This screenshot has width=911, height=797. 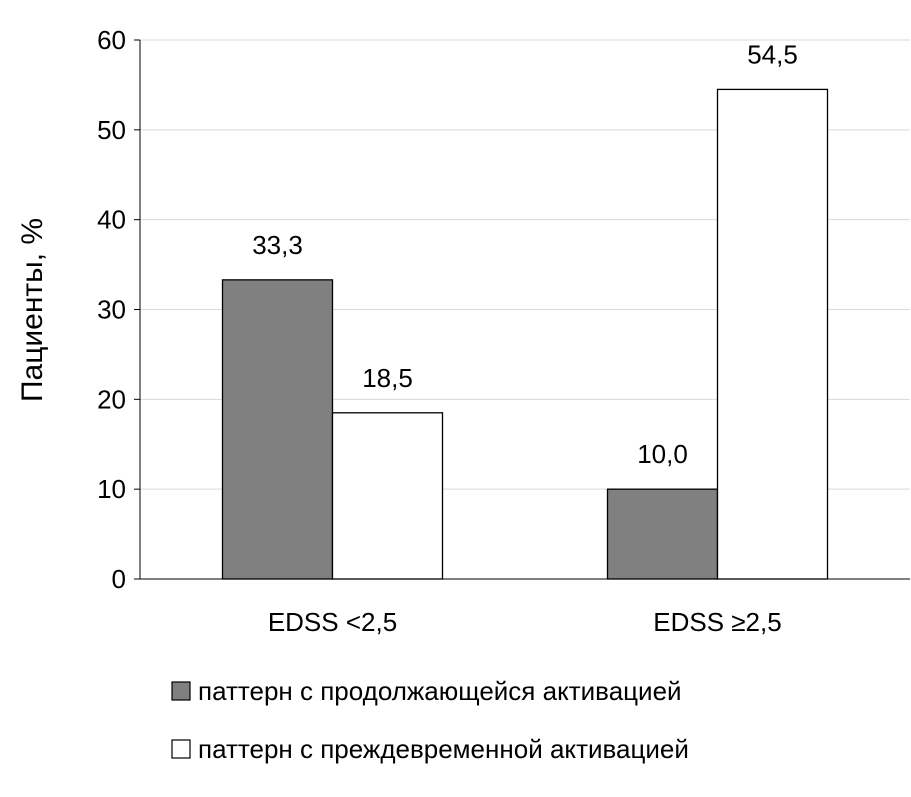 I want to click on y-tick-label: 20, so click(x=111, y=399).